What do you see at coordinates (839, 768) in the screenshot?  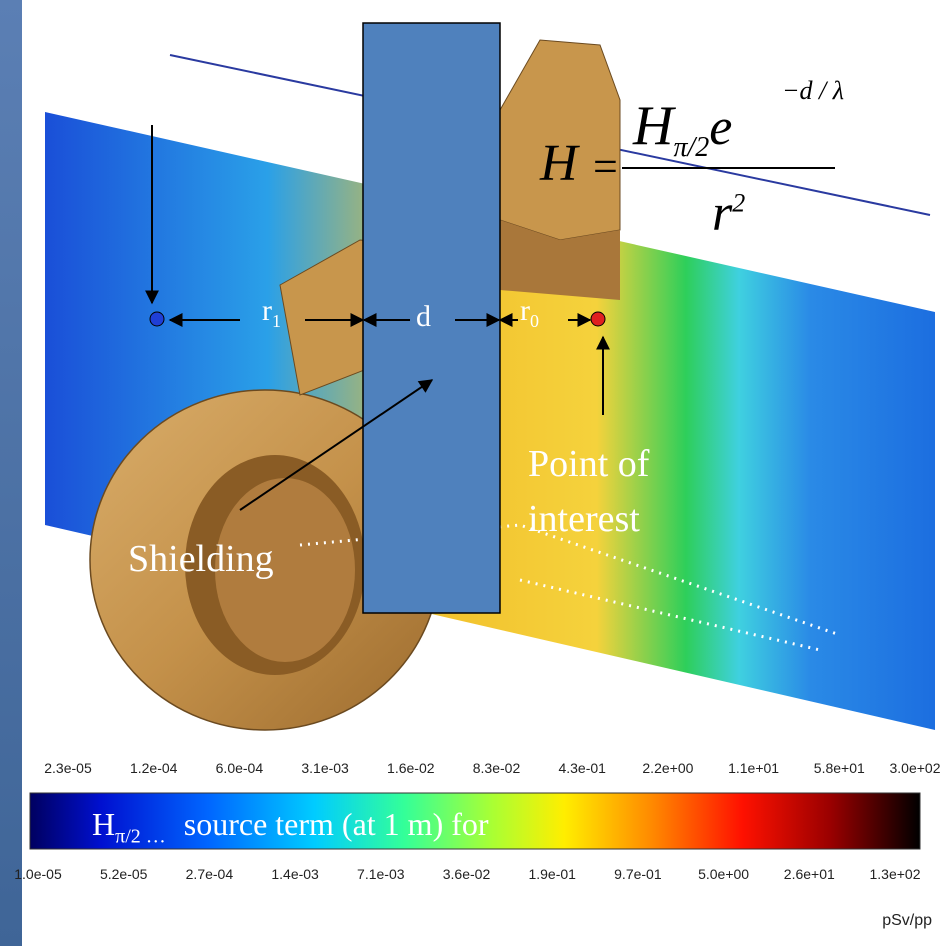 I see `colorbar-tick-label: 5.8e+01` at bounding box center [839, 768].